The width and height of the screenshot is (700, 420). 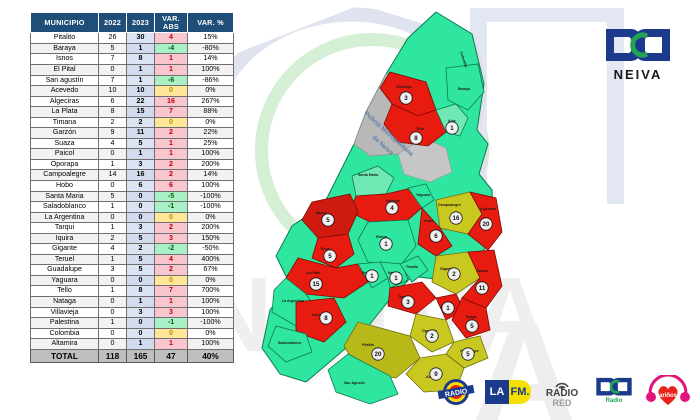 I want to click on cell-var-abs: 7, so click(x=171, y=291).